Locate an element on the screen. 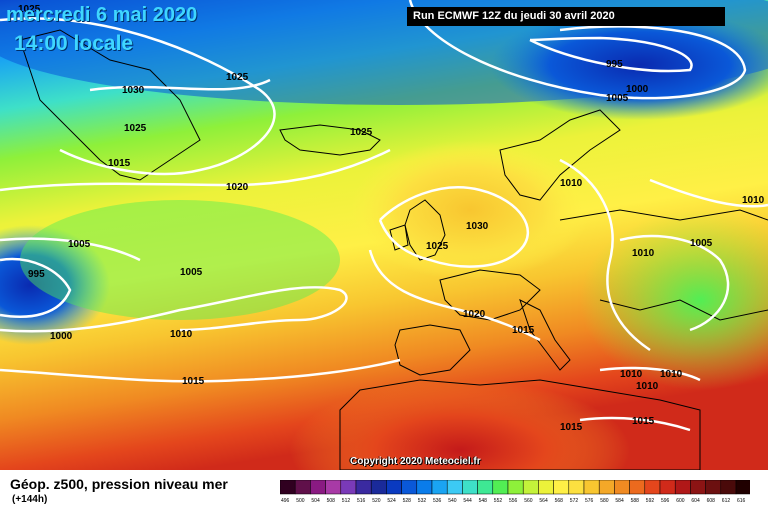  isobar-1015-south-east is located at coordinates (635, 424).